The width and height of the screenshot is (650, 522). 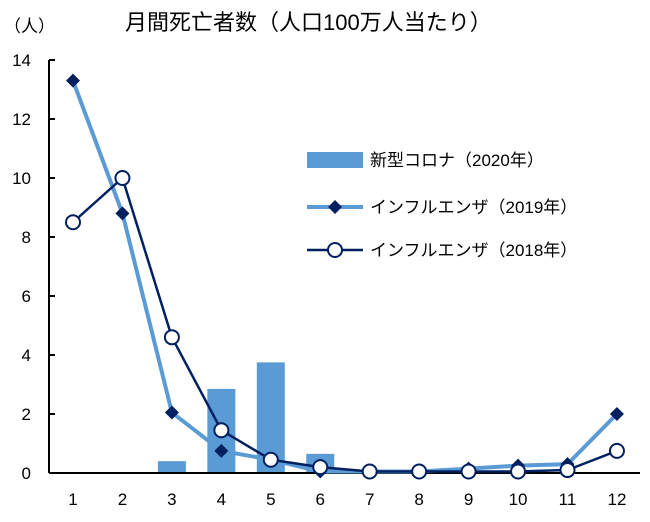 I want to click on x-tick-label: 7, so click(x=369, y=499).